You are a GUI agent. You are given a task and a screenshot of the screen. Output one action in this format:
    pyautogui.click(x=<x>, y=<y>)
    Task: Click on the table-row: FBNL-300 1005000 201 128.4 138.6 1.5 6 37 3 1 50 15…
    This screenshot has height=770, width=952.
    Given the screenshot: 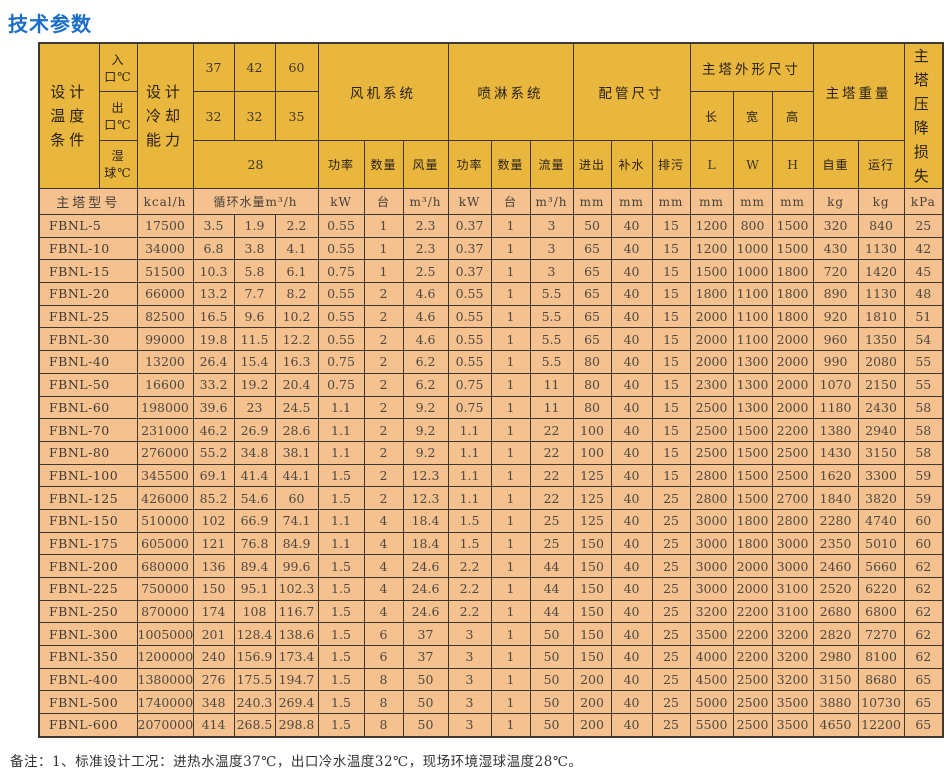 What is the action you would take?
    pyautogui.click(x=491, y=634)
    